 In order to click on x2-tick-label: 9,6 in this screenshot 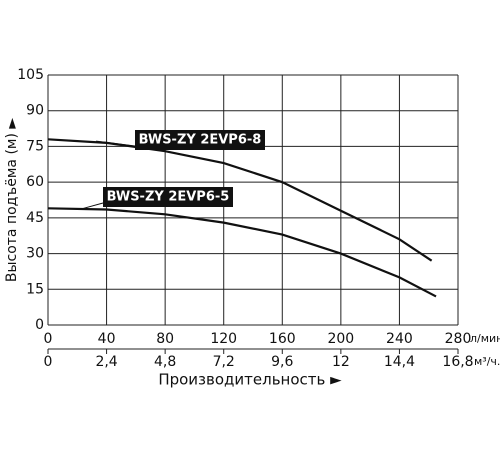, I will do `click(282, 362)`.